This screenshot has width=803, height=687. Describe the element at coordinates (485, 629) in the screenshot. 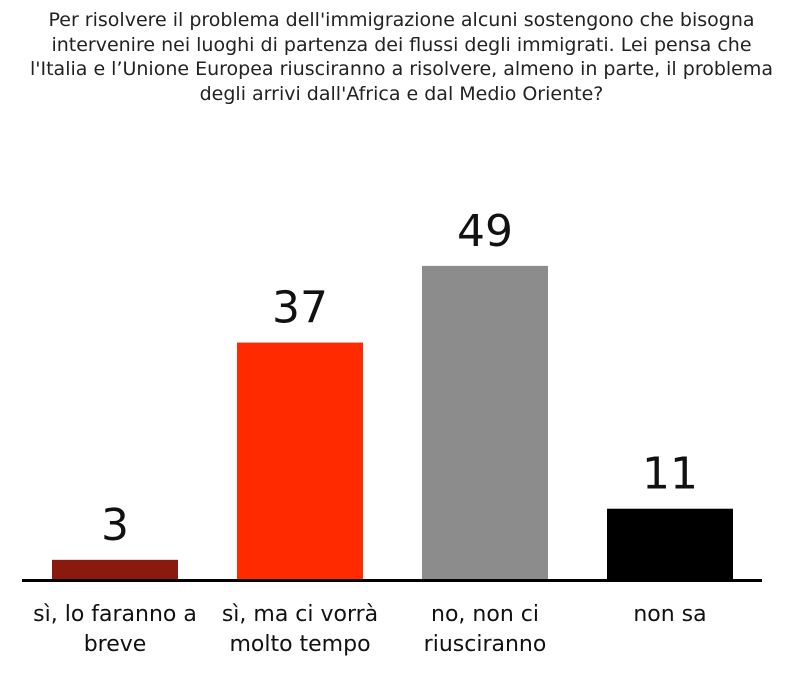

I see `x-tick-label: no, non ci riusciranno` at that location.